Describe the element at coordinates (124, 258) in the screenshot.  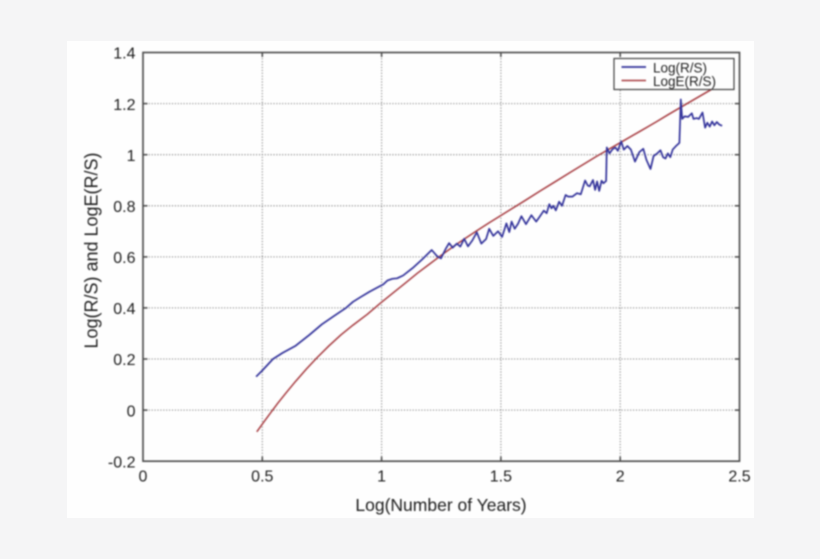
I see `svg-text: 0.6` at that location.